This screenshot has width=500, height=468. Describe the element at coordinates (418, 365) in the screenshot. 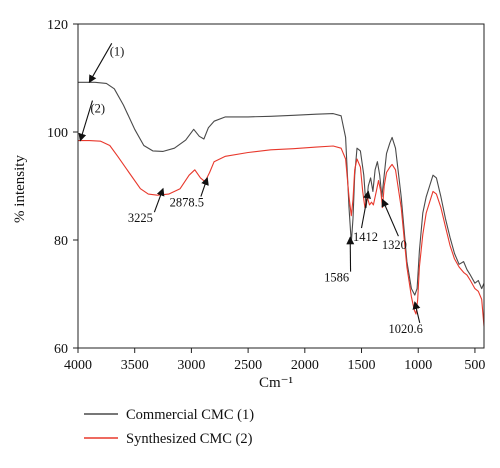

I see `x-tick-label-1000: 1000` at that location.